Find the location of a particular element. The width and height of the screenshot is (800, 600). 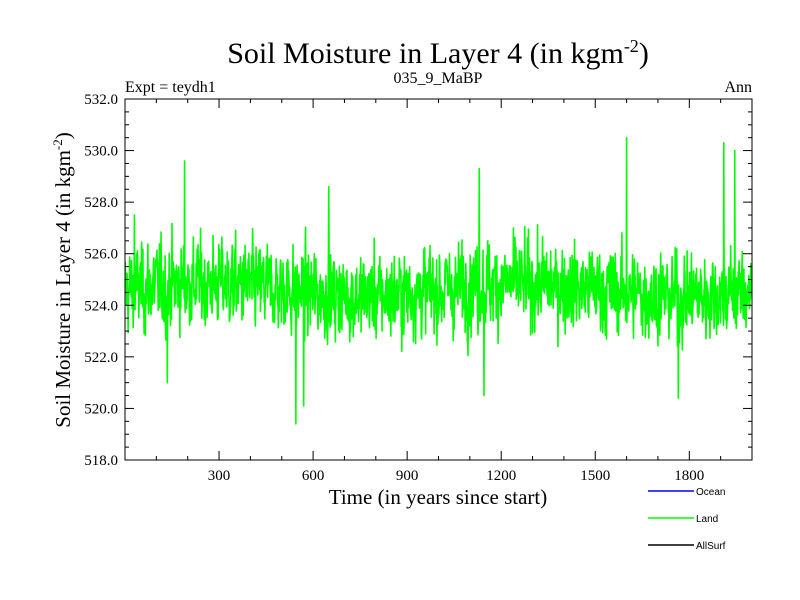

x-tick-label: 300 is located at coordinates (219, 476).